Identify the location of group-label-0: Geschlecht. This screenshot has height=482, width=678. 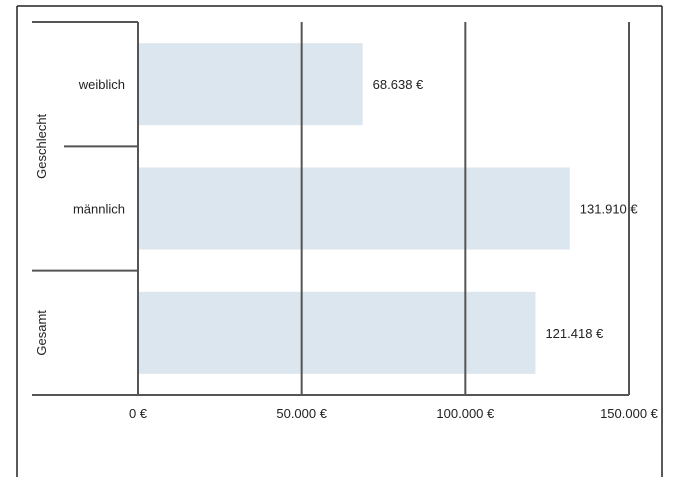
(41, 145).